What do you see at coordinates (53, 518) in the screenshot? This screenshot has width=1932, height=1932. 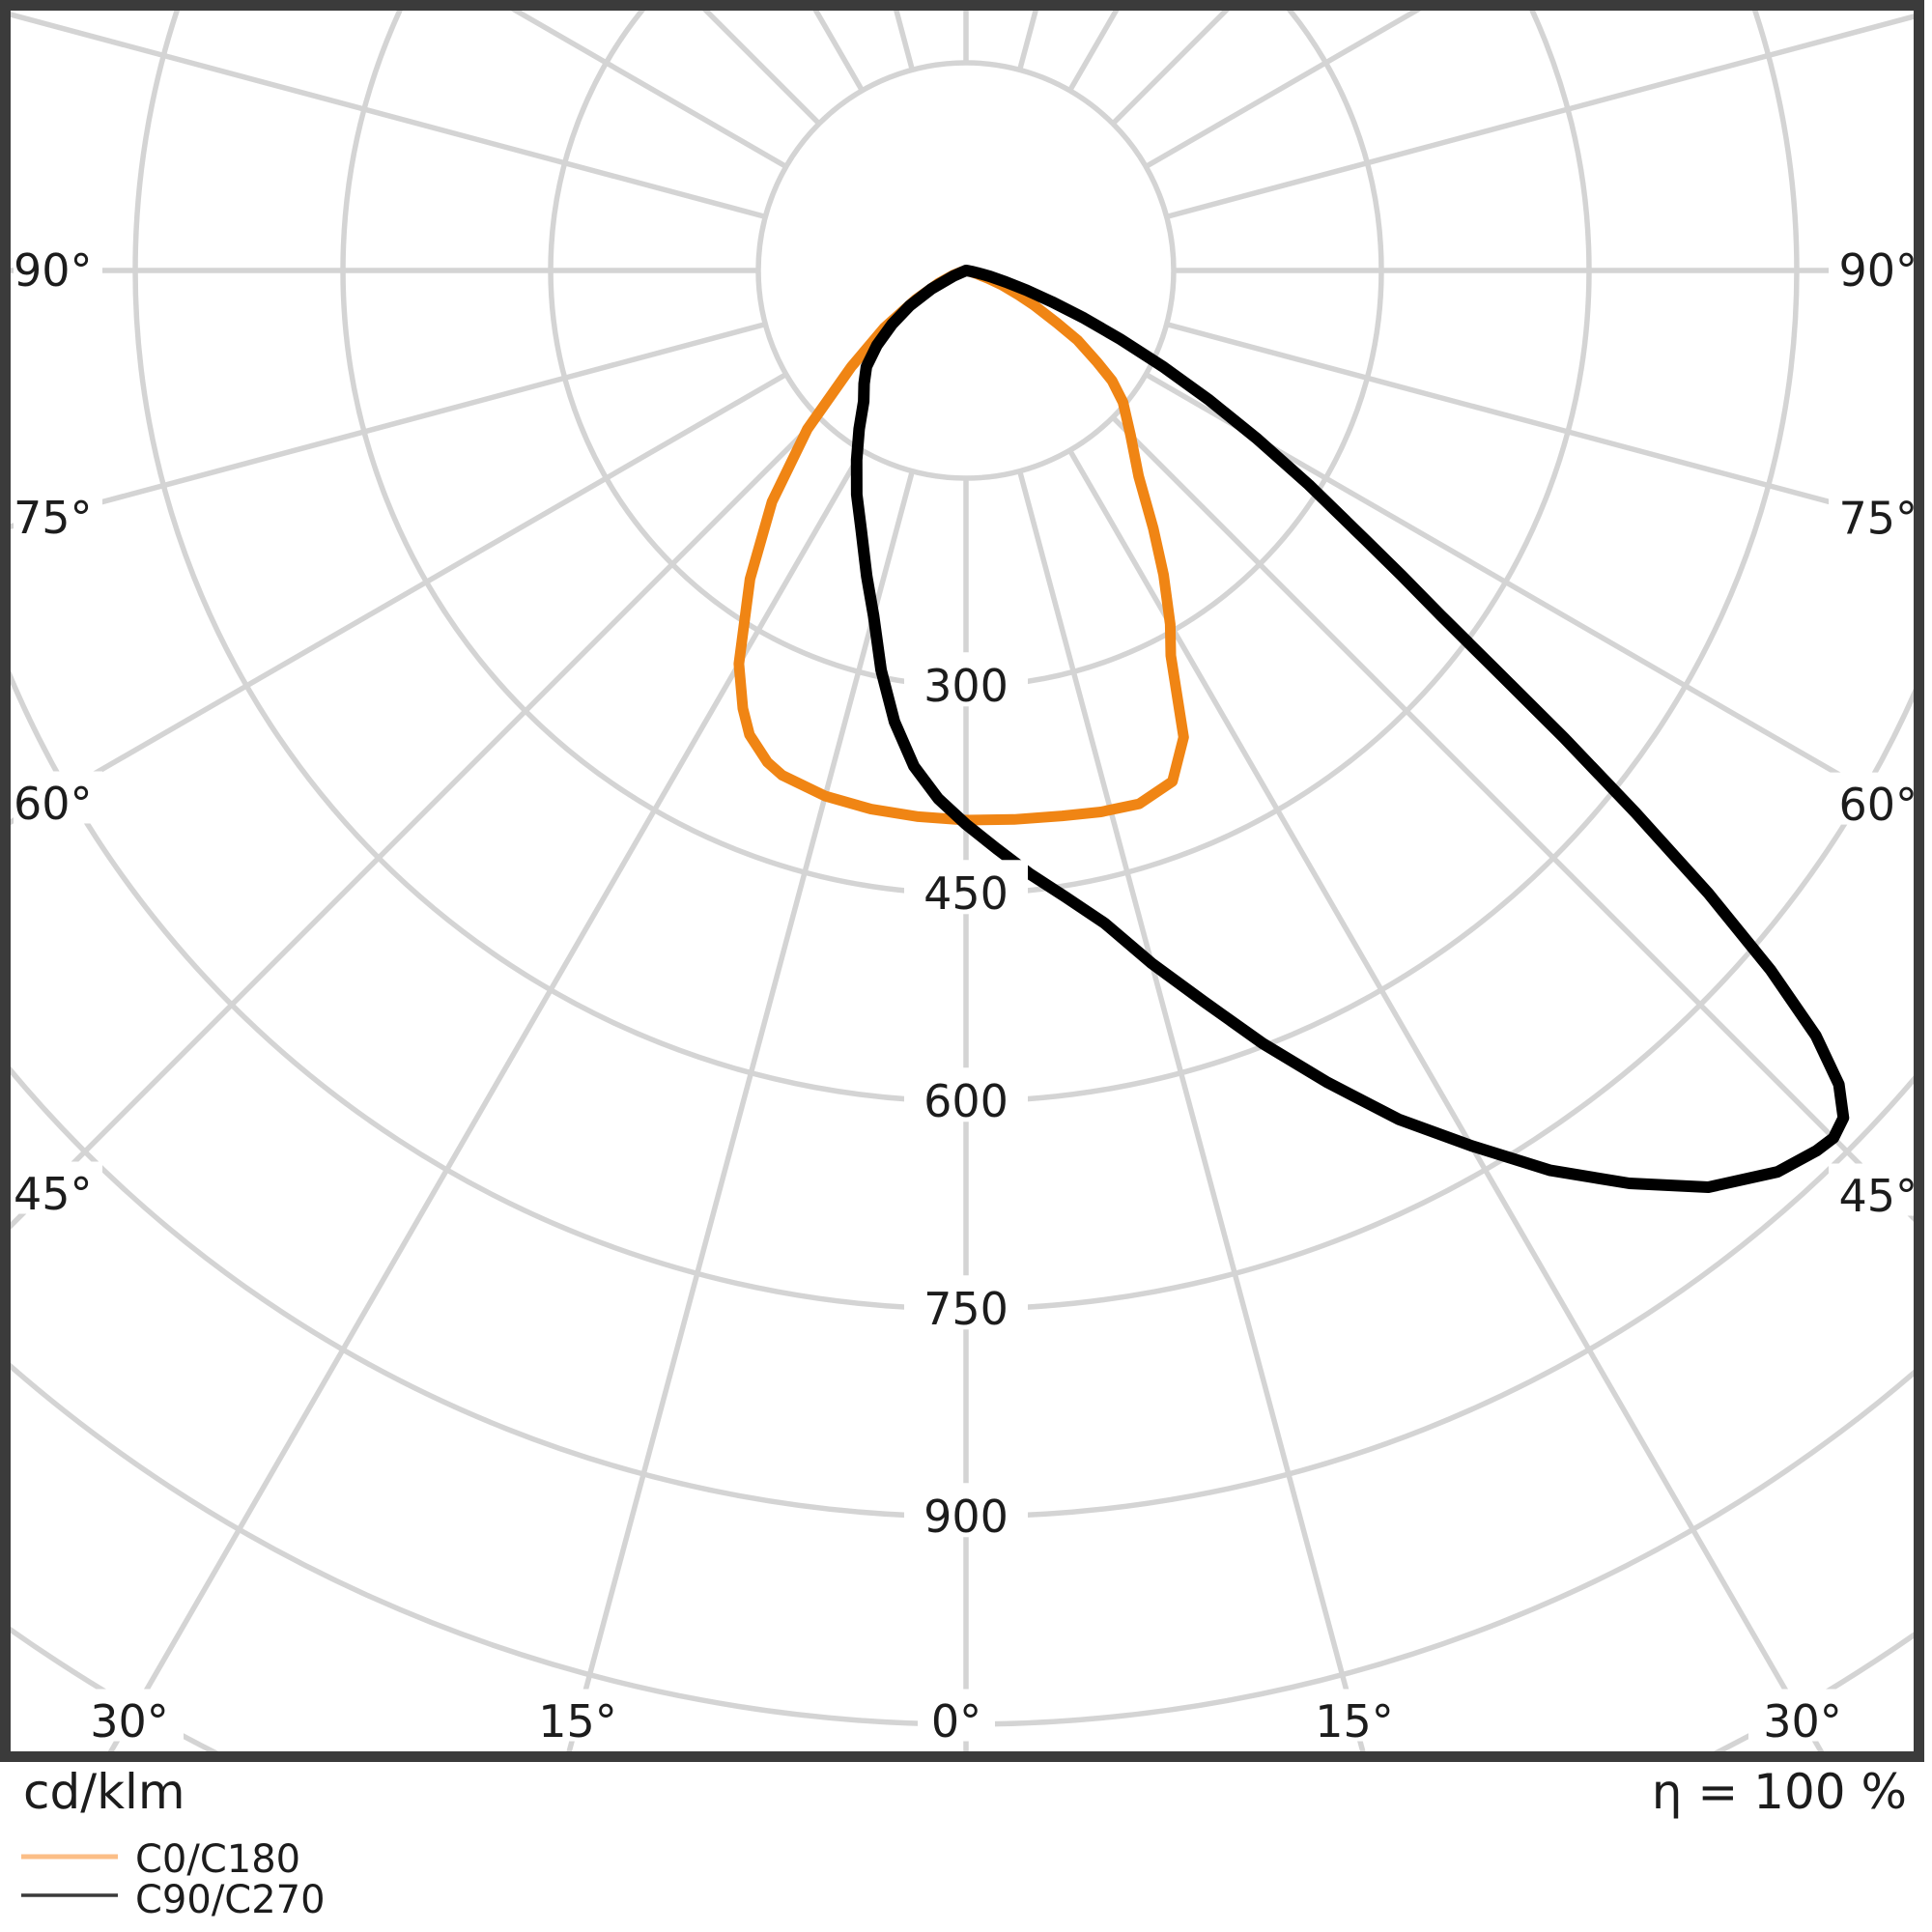 I see `angle-tick-left-75: 75°` at bounding box center [53, 518].